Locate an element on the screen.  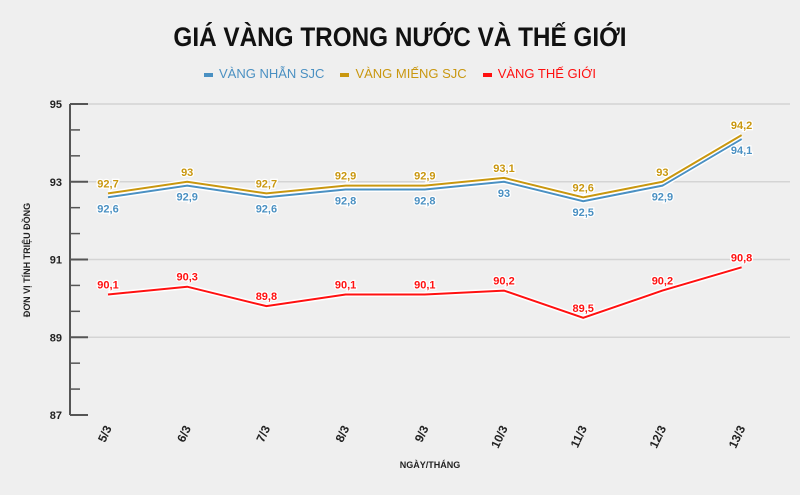
x-tick-label: 6/3 is located at coordinates (184, 433).